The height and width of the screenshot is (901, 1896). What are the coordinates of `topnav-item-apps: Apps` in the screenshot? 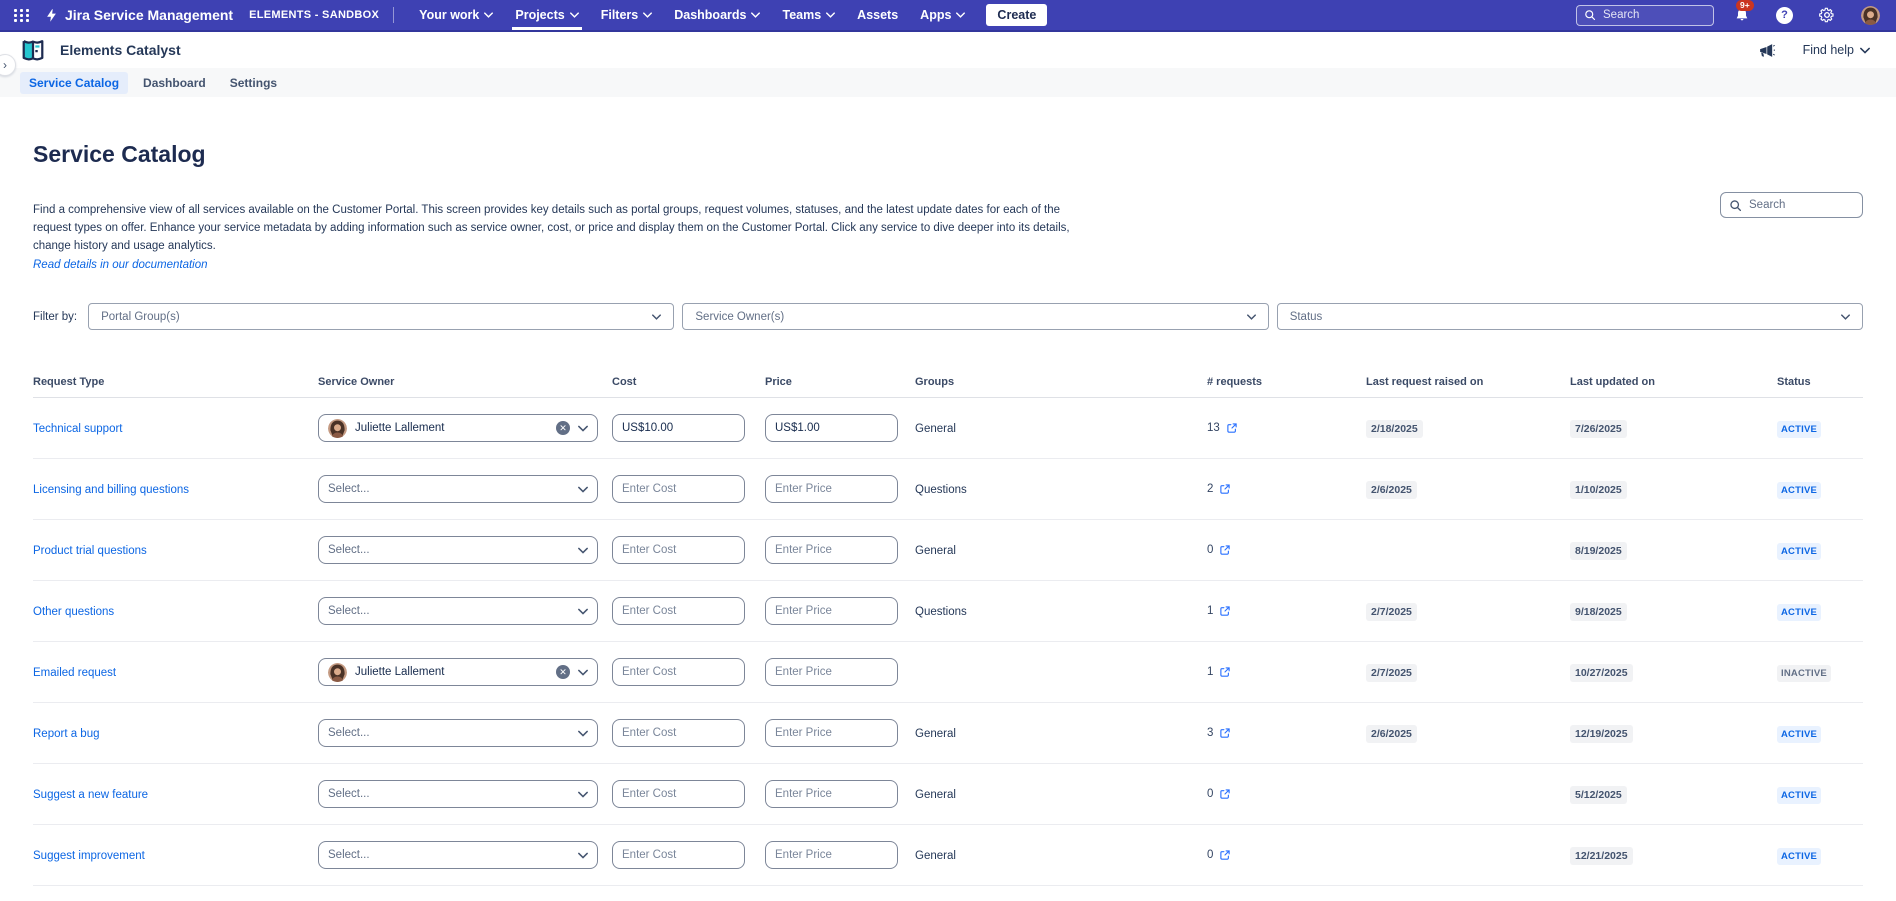 It's located at (942, 15).